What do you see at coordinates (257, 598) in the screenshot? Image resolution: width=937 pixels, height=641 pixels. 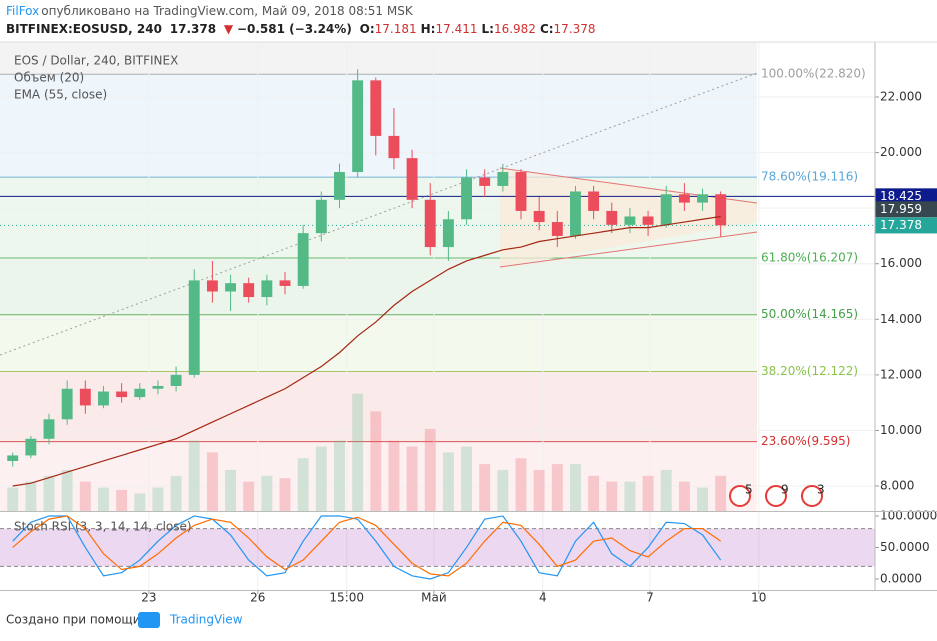 I see `x-tick-label: 26` at bounding box center [257, 598].